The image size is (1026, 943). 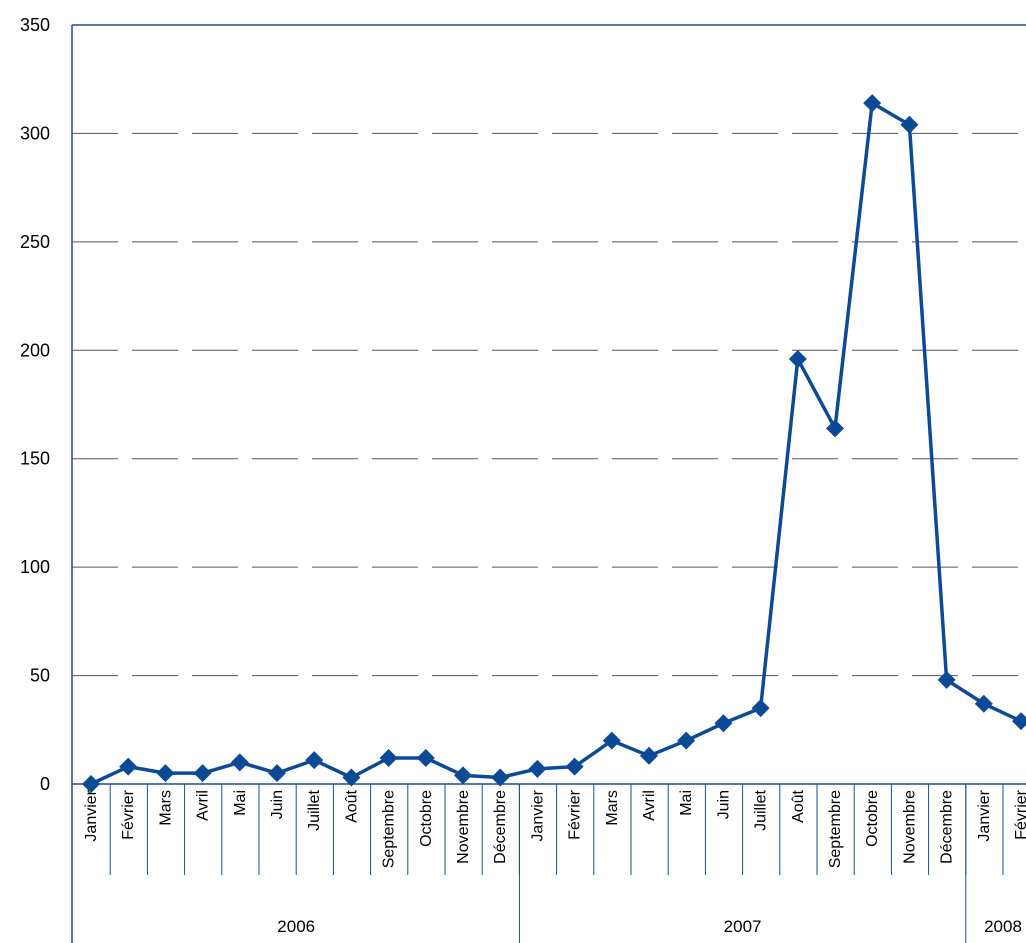 I want to click on y-tick-label: 300, so click(x=35, y=133).